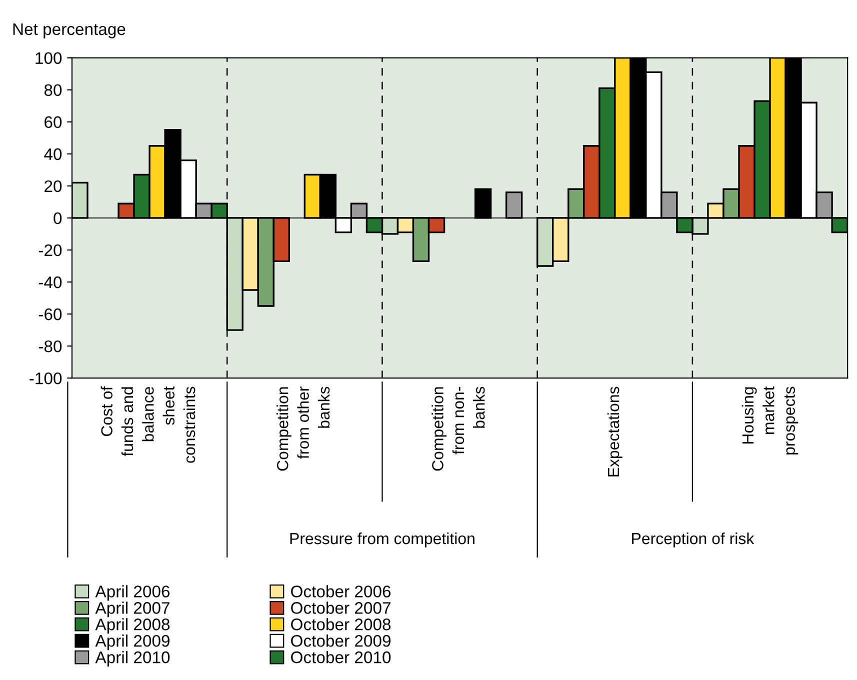  Describe the element at coordinates (341, 657) in the screenshot. I see `legend-label: October 2010` at that location.